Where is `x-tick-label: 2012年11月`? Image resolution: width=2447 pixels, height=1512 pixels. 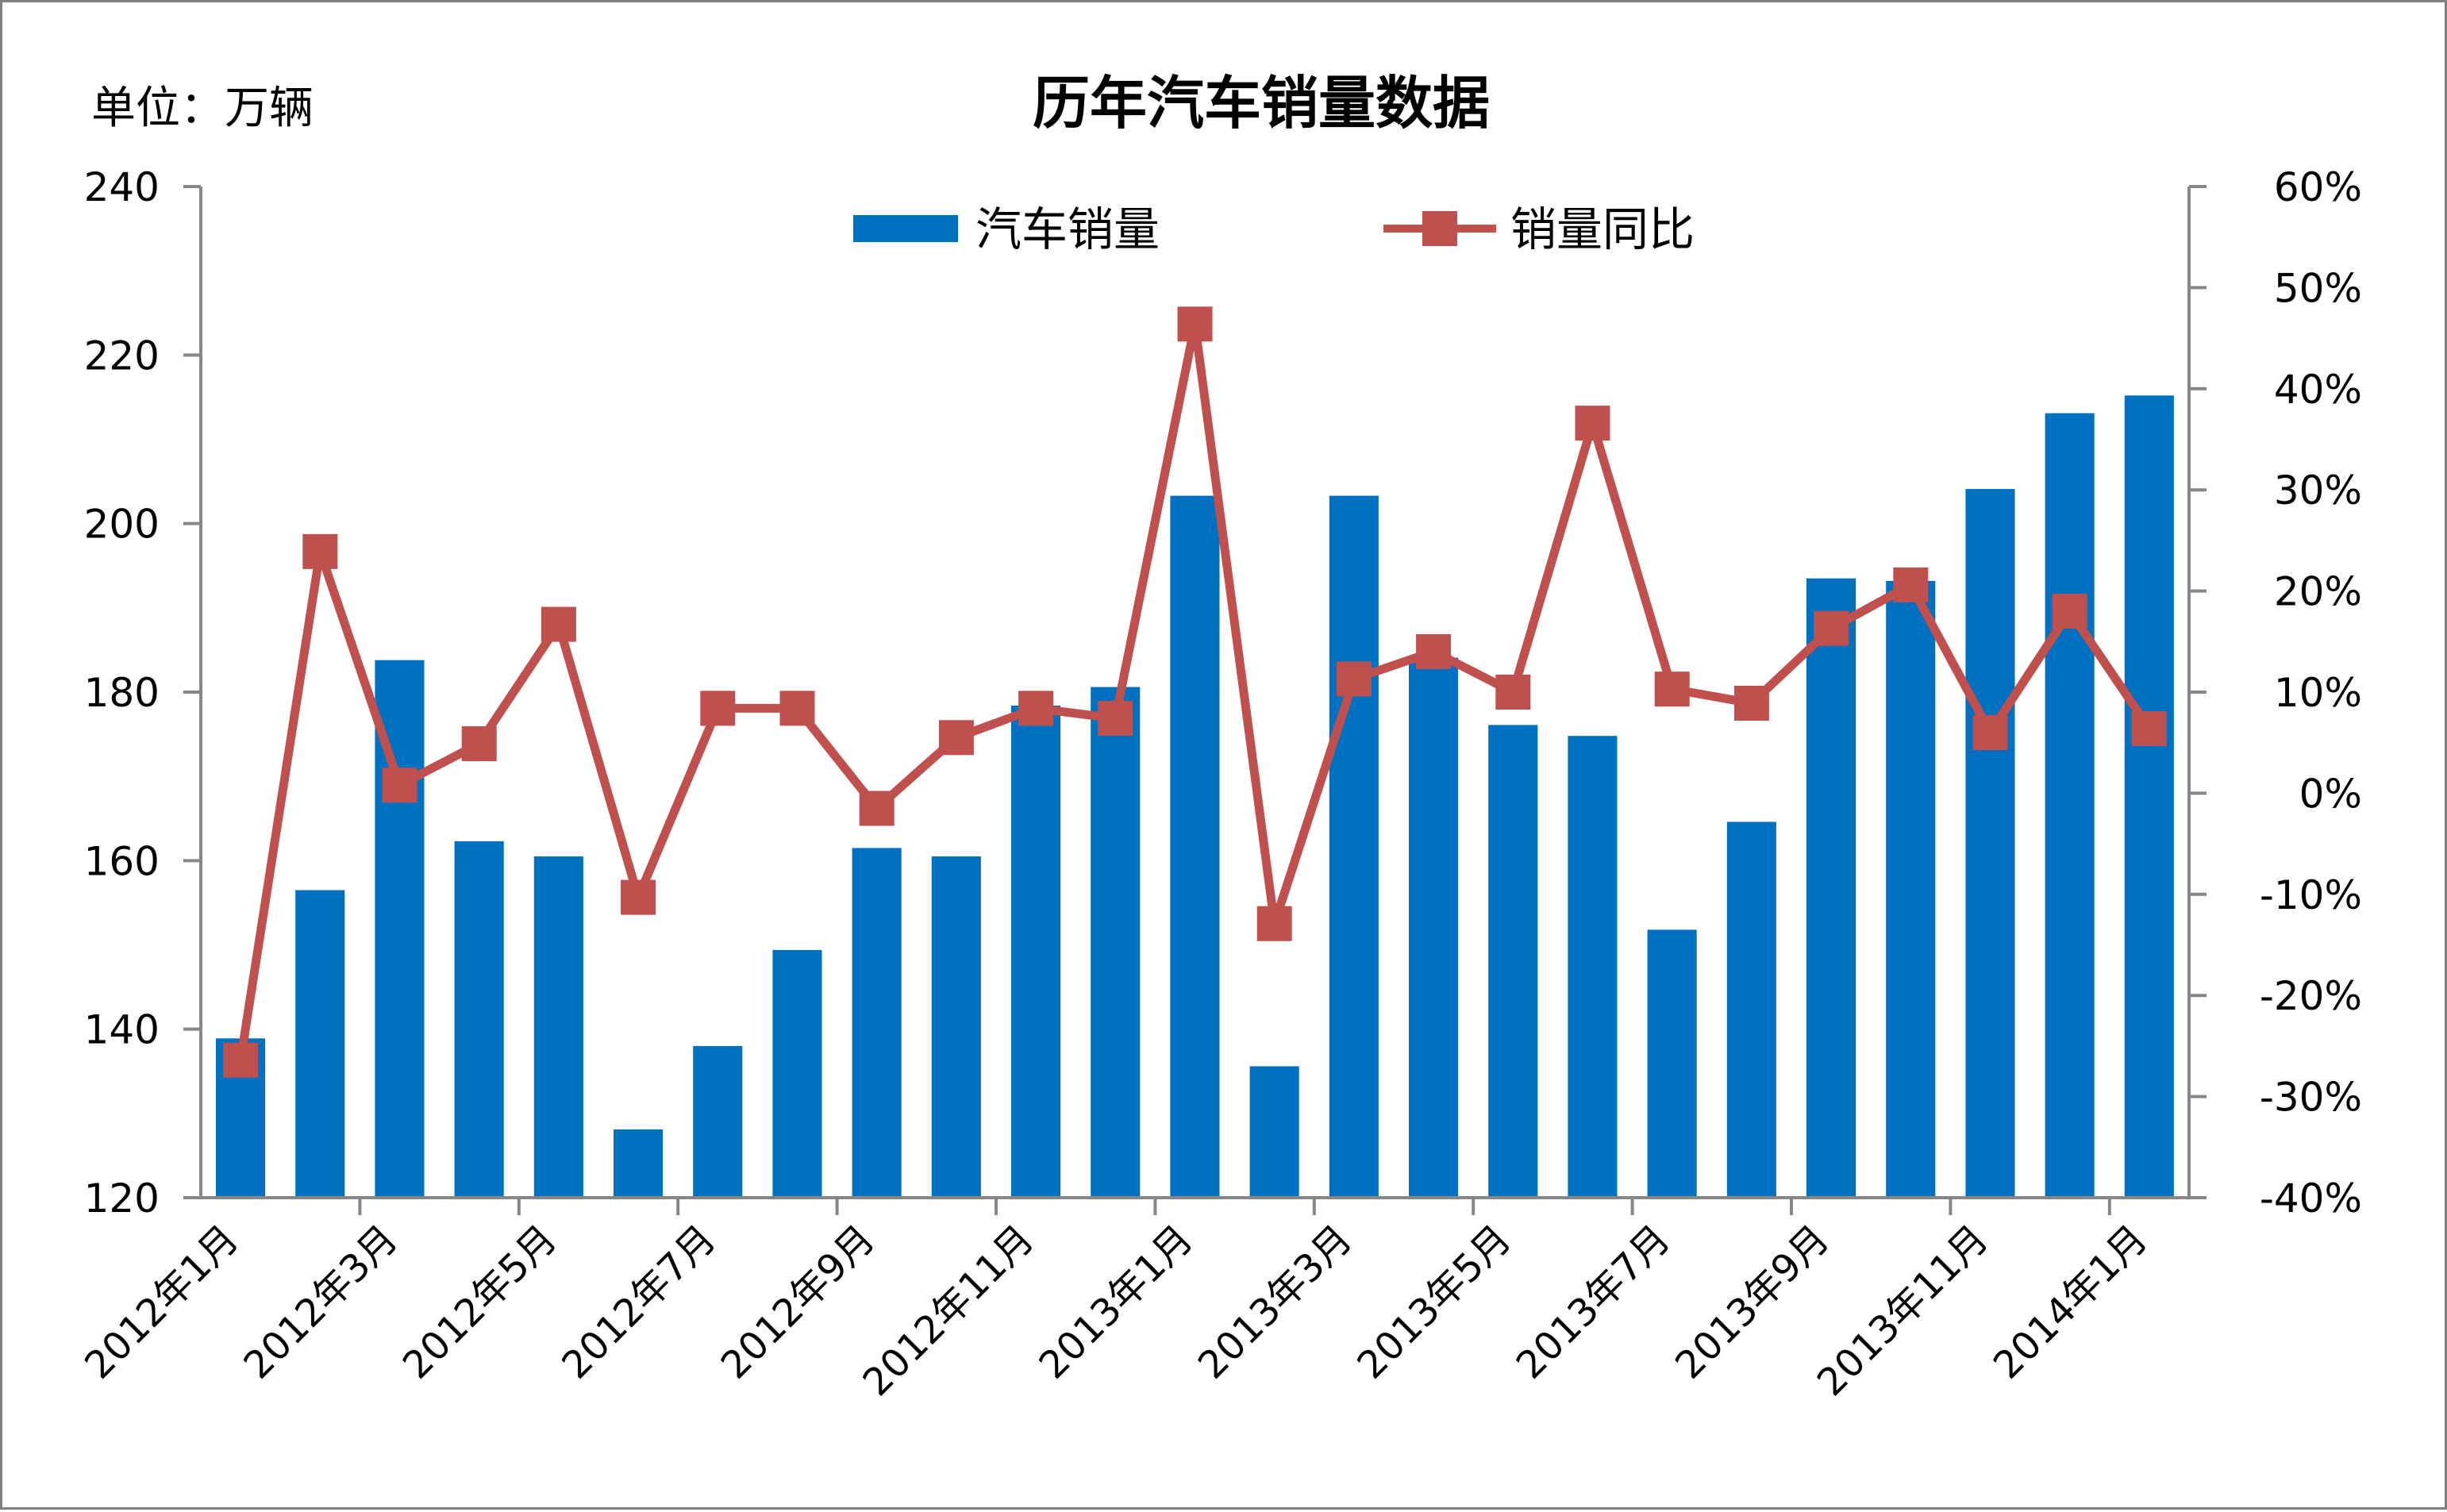 x-tick-label: 2012年11月 is located at coordinates (949, 1311).